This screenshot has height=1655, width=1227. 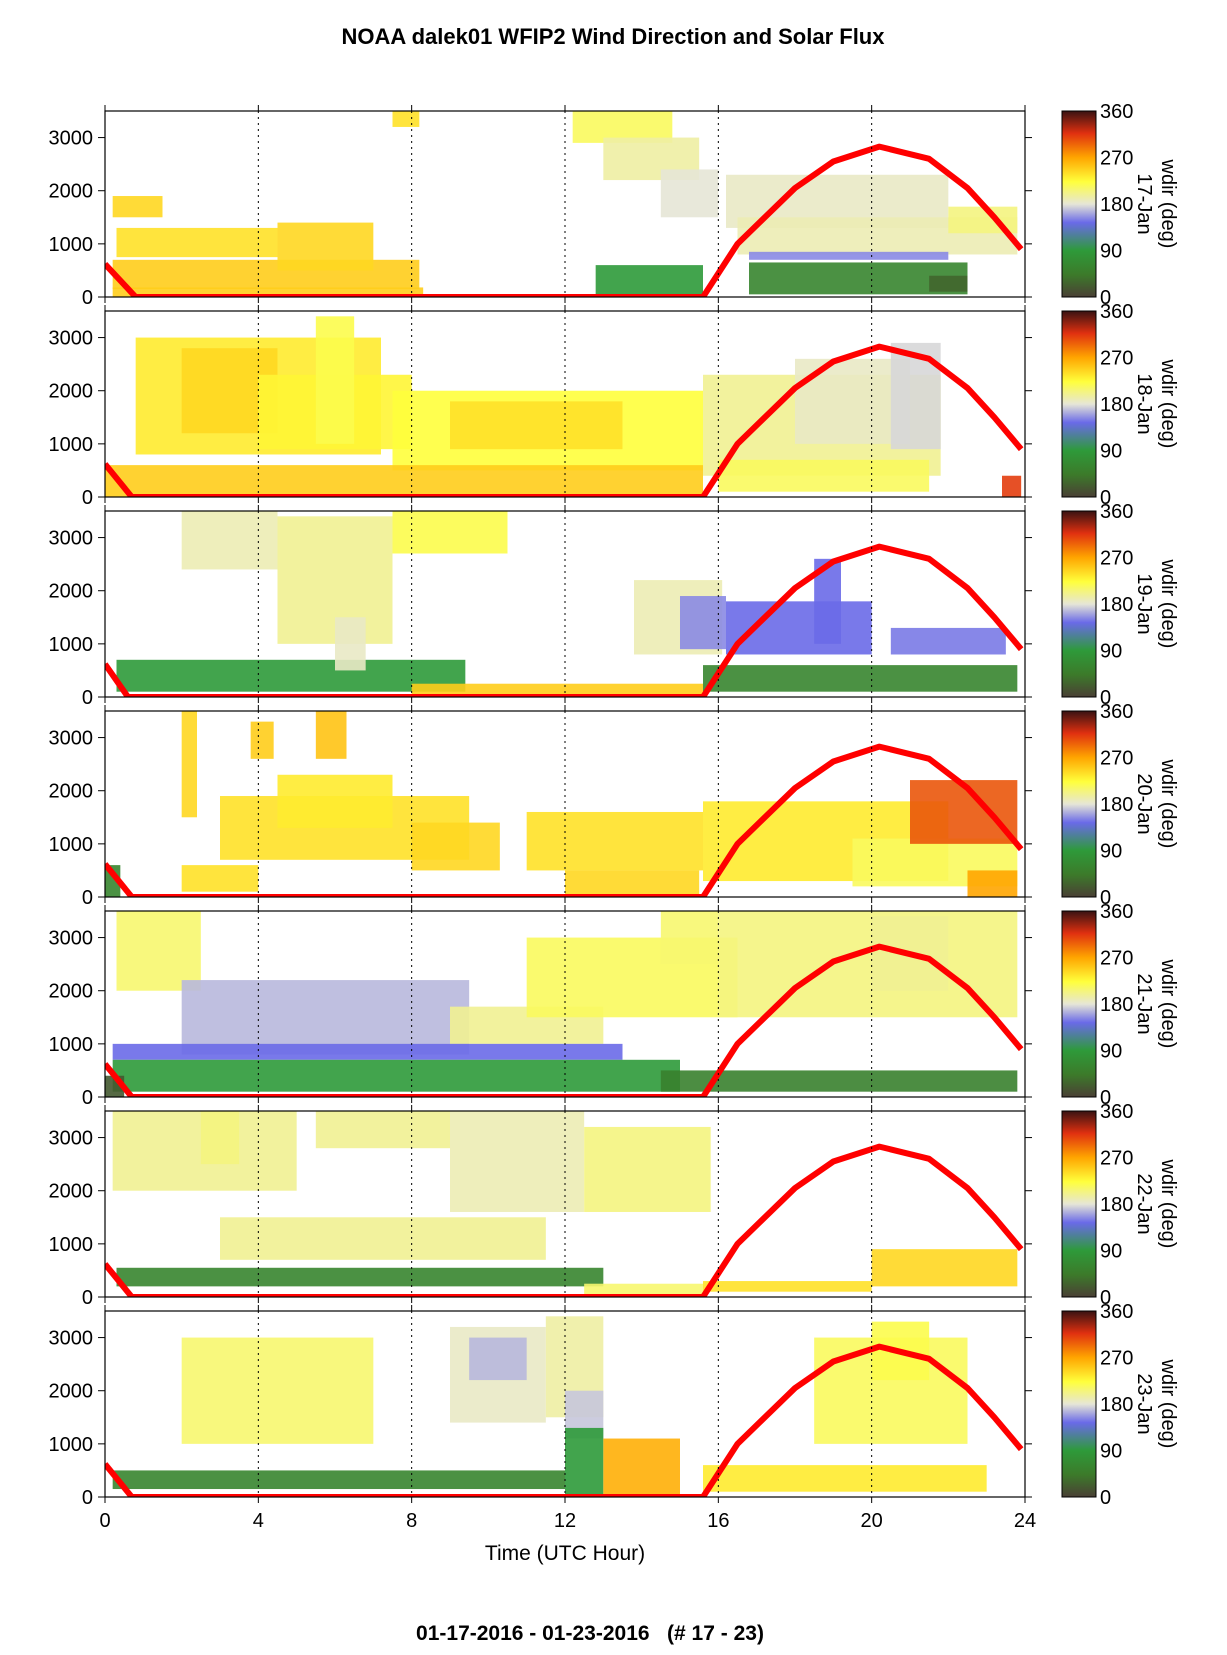 What do you see at coordinates (872, 1521) in the screenshot?
I see `x-tick-label: 20` at bounding box center [872, 1521].